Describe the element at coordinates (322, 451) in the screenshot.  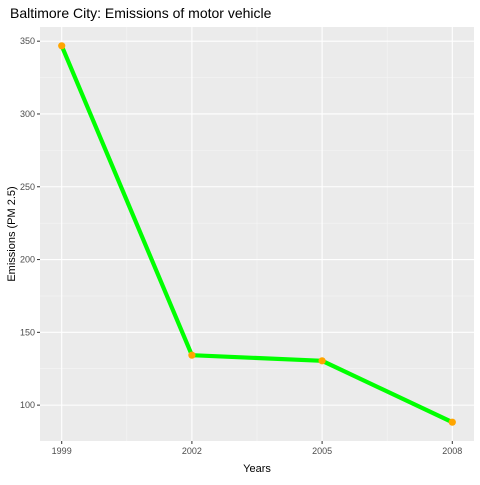
I see `x-tick-label: 2005` at that location.